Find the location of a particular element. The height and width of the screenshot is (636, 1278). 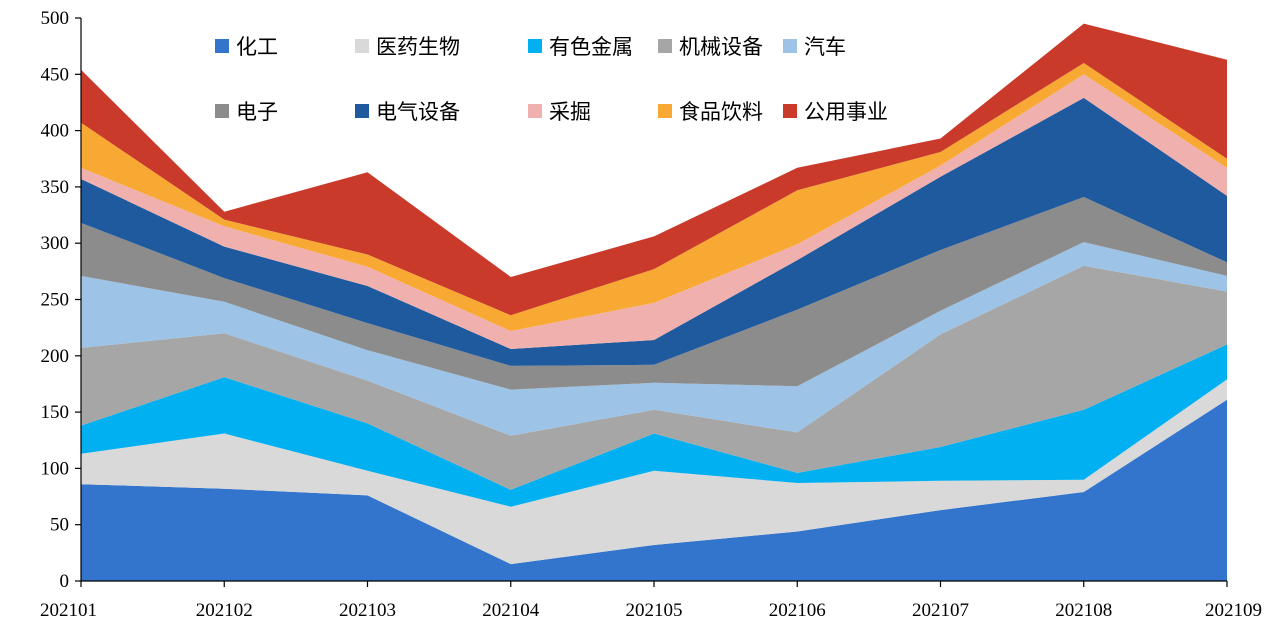

y-tick-label: 400 is located at coordinates (55, 131).